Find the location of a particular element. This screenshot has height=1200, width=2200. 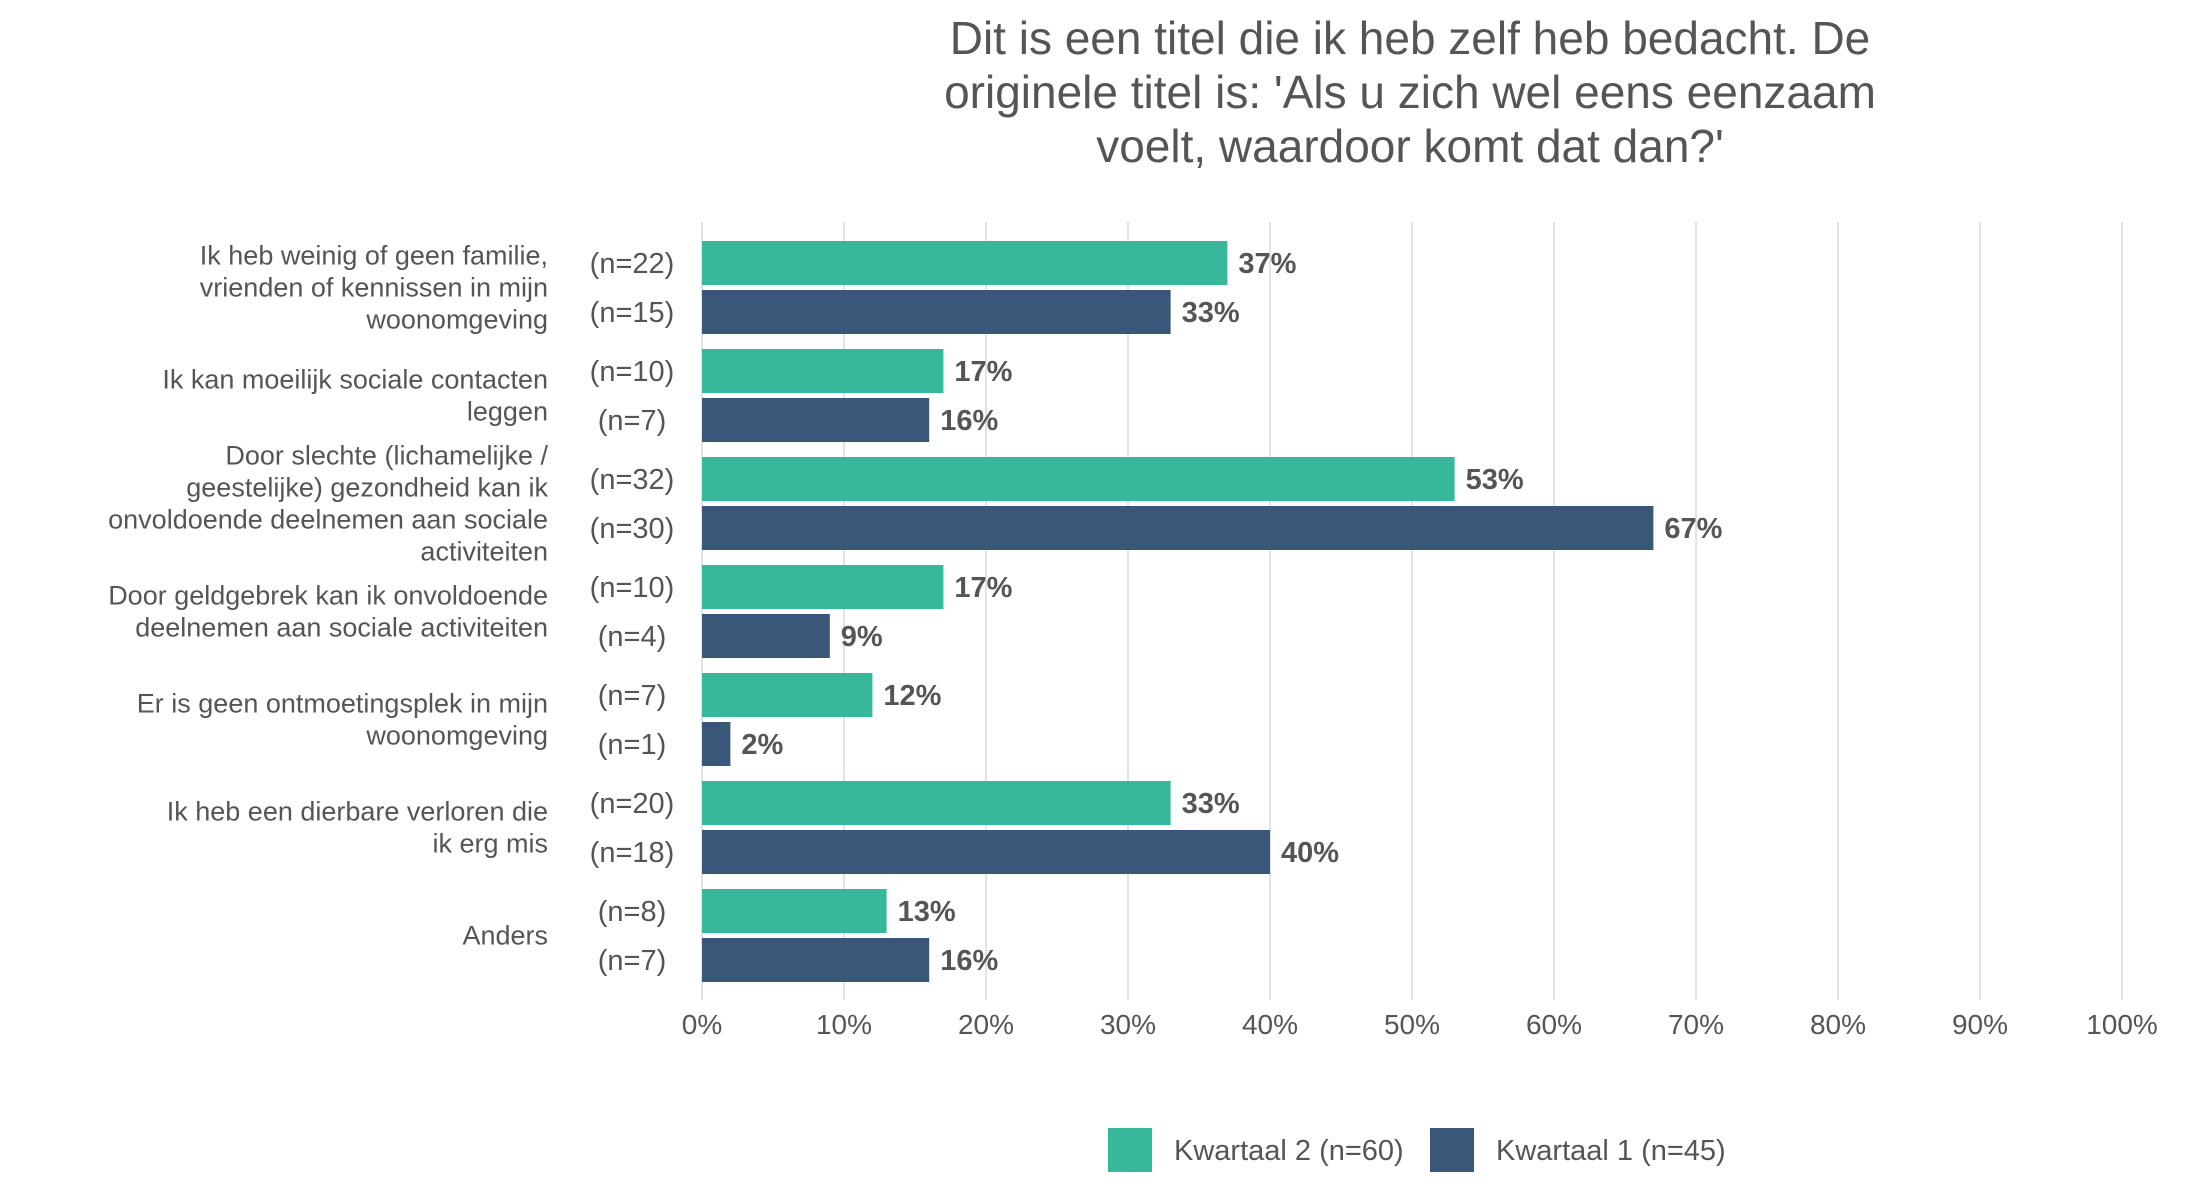

category-label: Er is geen ontmoetingsplek in mijn is located at coordinates (342, 704).